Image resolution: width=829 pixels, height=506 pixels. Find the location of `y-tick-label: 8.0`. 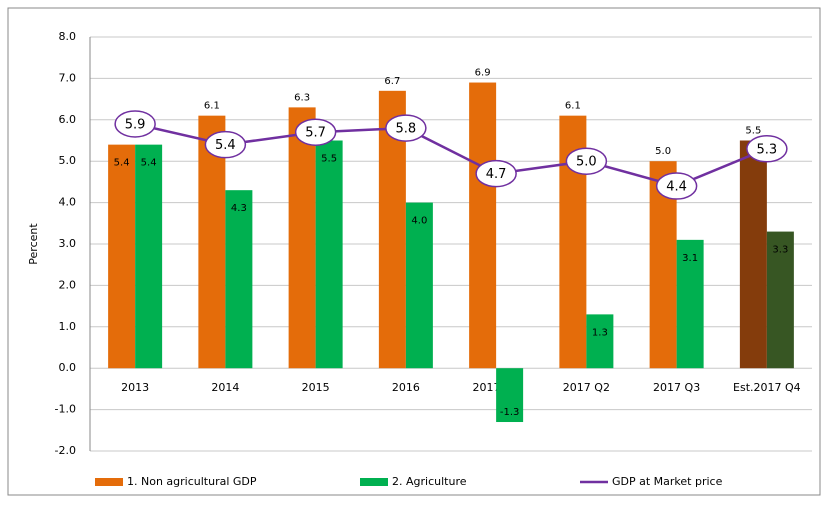

y-tick-label: 8.0 is located at coordinates (68, 36).